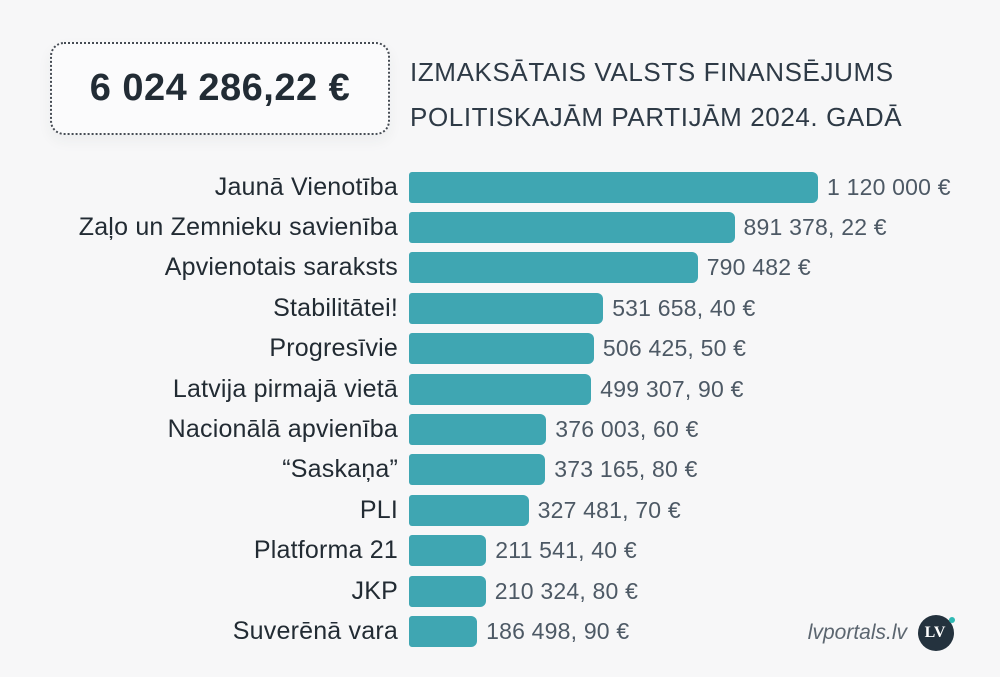 The width and height of the screenshot is (1000, 677). Describe the element at coordinates (285, 388) in the screenshot. I see `category-label: Latvija pirmajā vietā` at that location.